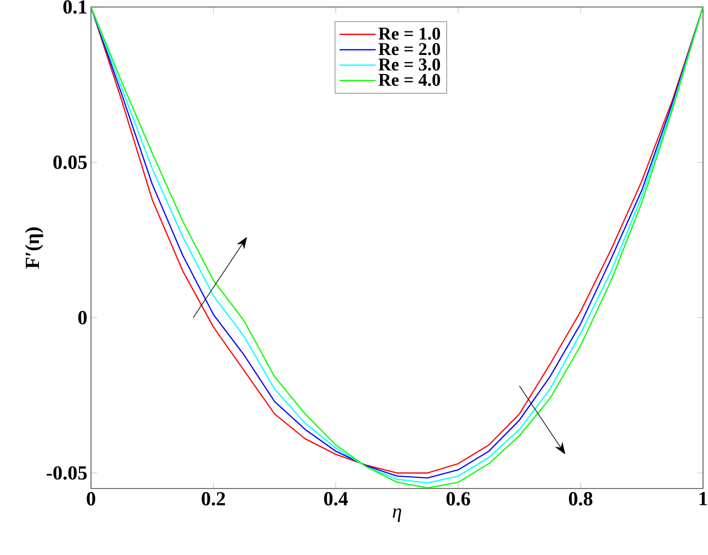 The height and width of the screenshot is (555, 708). I want to click on y-tick-label: -0.05, so click(66, 473).